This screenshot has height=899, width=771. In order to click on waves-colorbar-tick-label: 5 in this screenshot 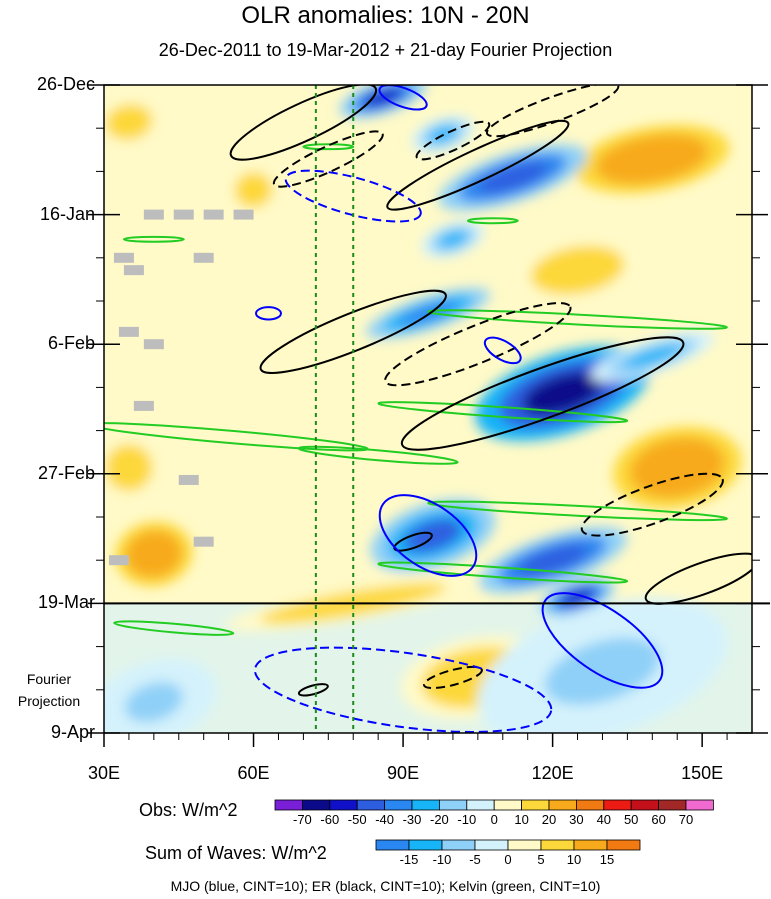, I will do `click(541, 859)`.